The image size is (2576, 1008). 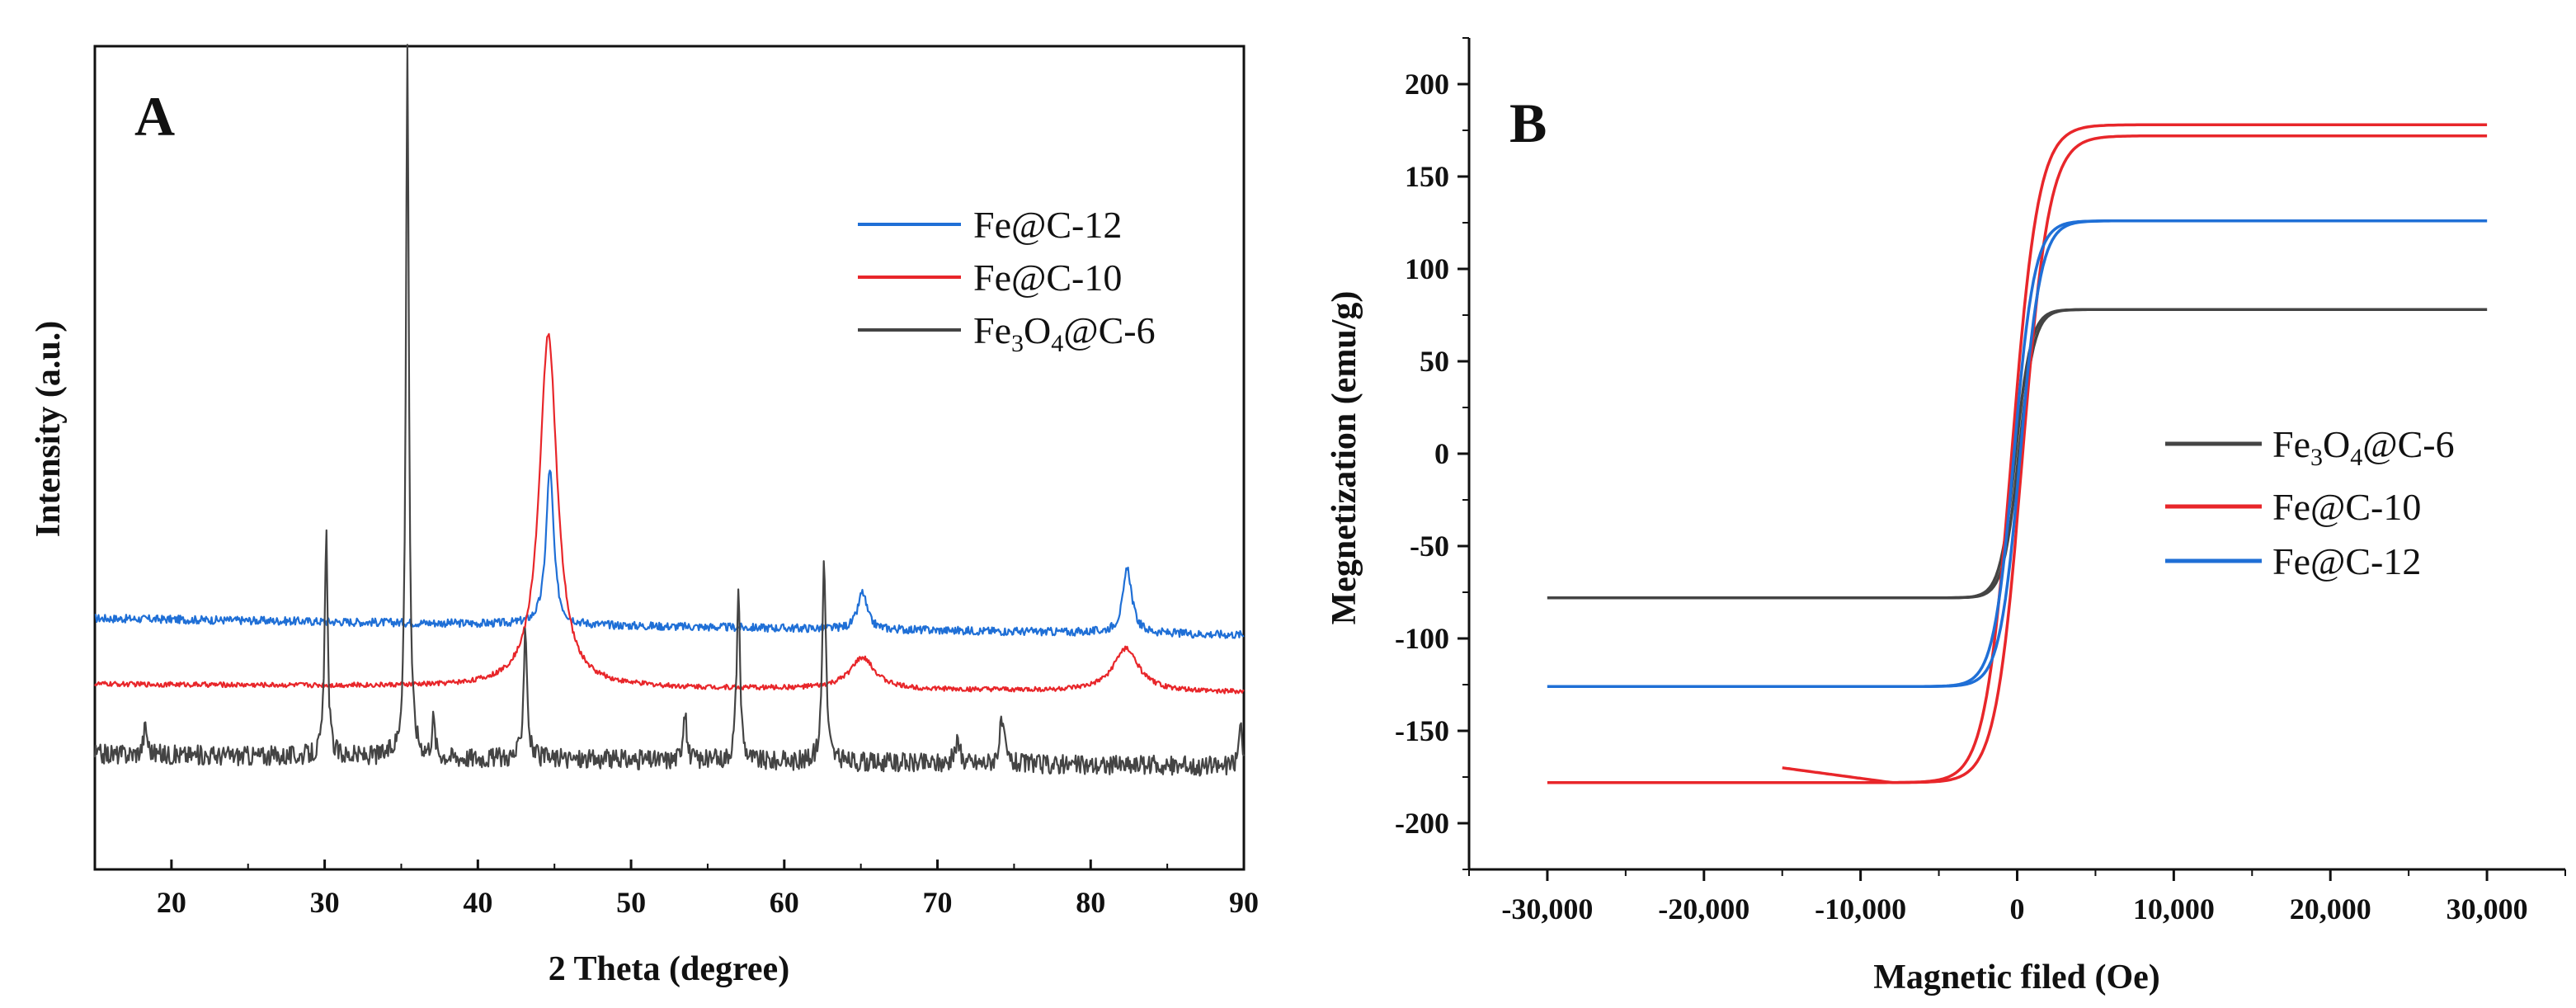 I want to click on panel-b-x-ticks: -30,000 -20,000 -10,000 0 10,000 20,000 30,000, so click(x=2017, y=897).